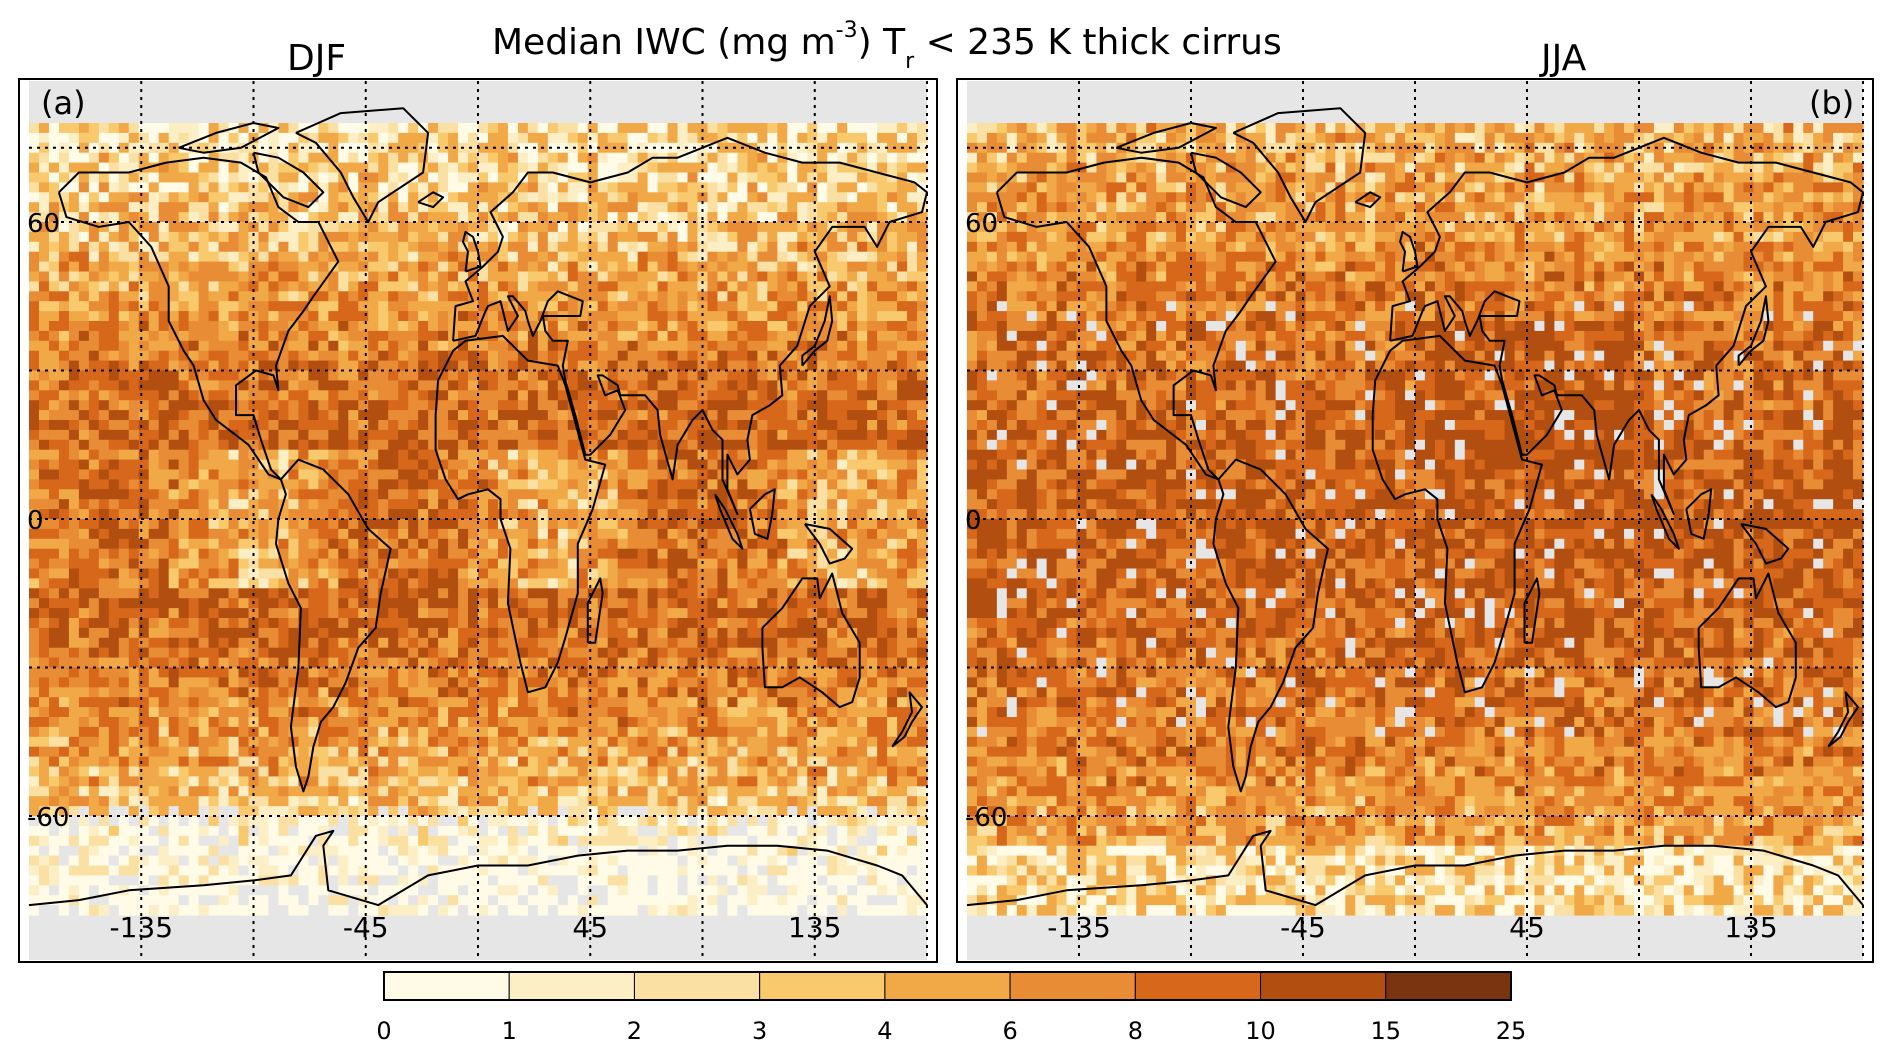 The height and width of the screenshot is (1061, 1892). Describe the element at coordinates (664, 42) in the screenshot. I see `title-prefix: Median IWC (mg m` at that location.